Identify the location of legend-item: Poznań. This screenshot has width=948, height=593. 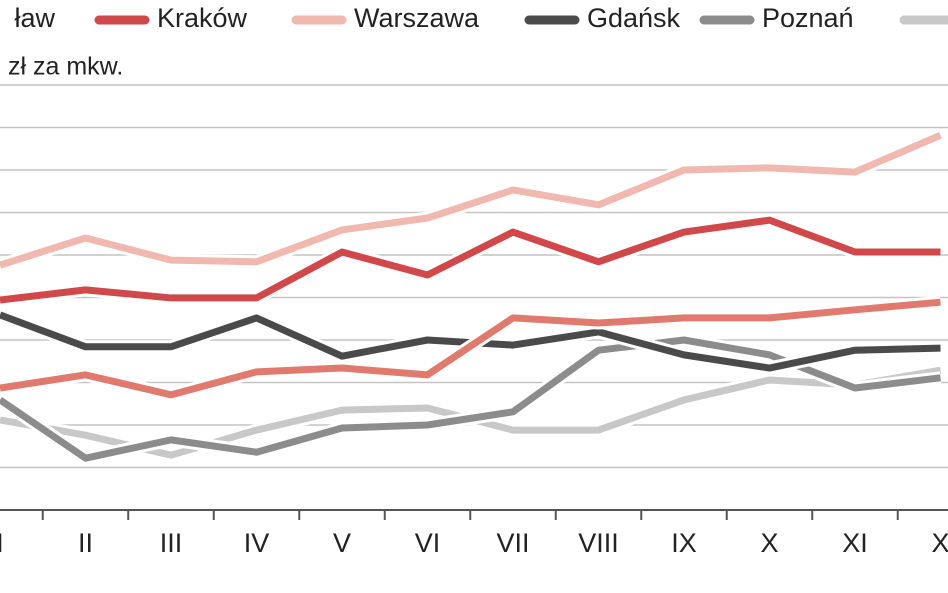
(776, 18).